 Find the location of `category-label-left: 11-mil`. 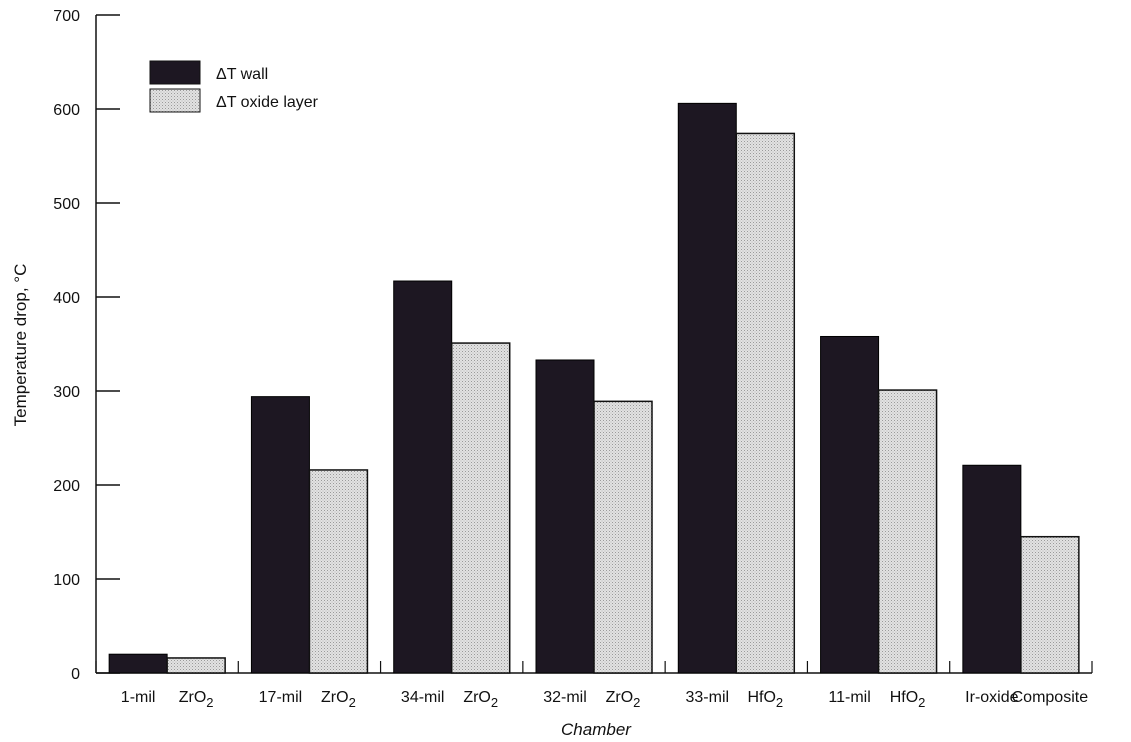

category-label-left: 11-mil is located at coordinates (849, 697).